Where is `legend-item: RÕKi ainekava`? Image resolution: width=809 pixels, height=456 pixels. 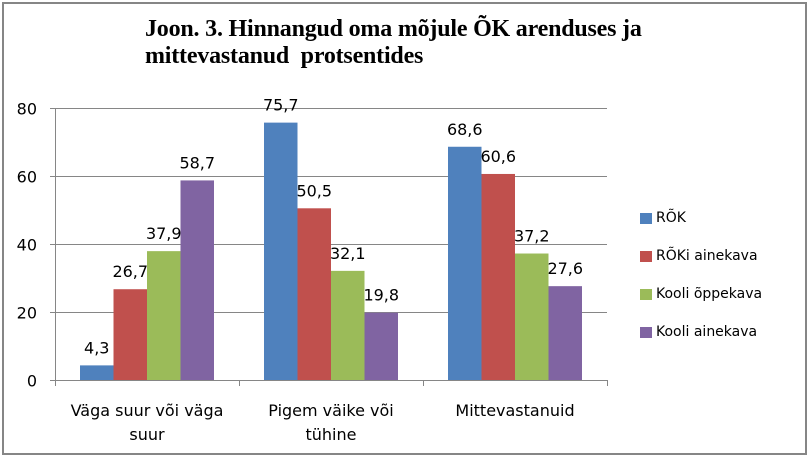
legend-item: RÕKi ainekava is located at coordinates (701, 256).